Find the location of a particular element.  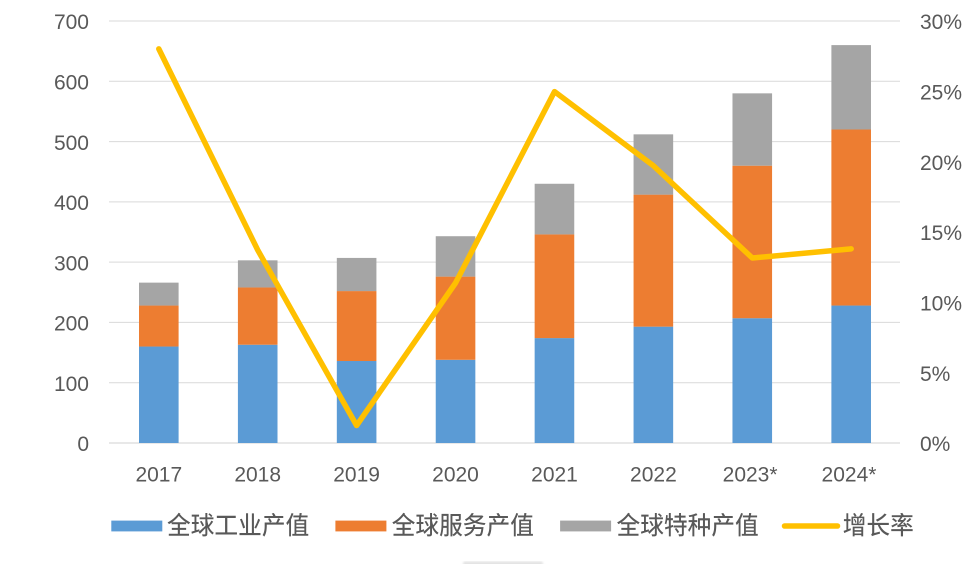

svg-text: 700 is located at coordinates (71, 22).